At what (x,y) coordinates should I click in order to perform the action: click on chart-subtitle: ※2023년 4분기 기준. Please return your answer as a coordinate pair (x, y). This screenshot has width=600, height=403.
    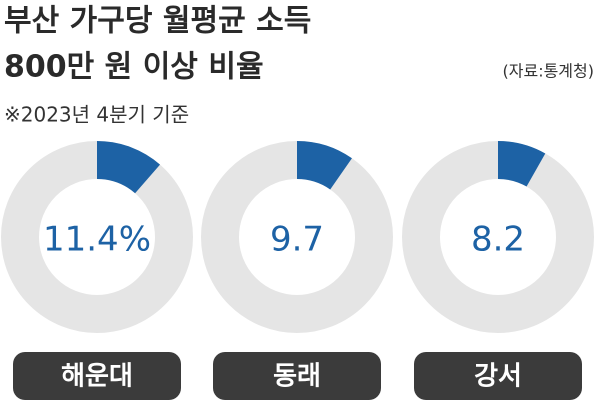
    Looking at the image, I should click on (96, 115).